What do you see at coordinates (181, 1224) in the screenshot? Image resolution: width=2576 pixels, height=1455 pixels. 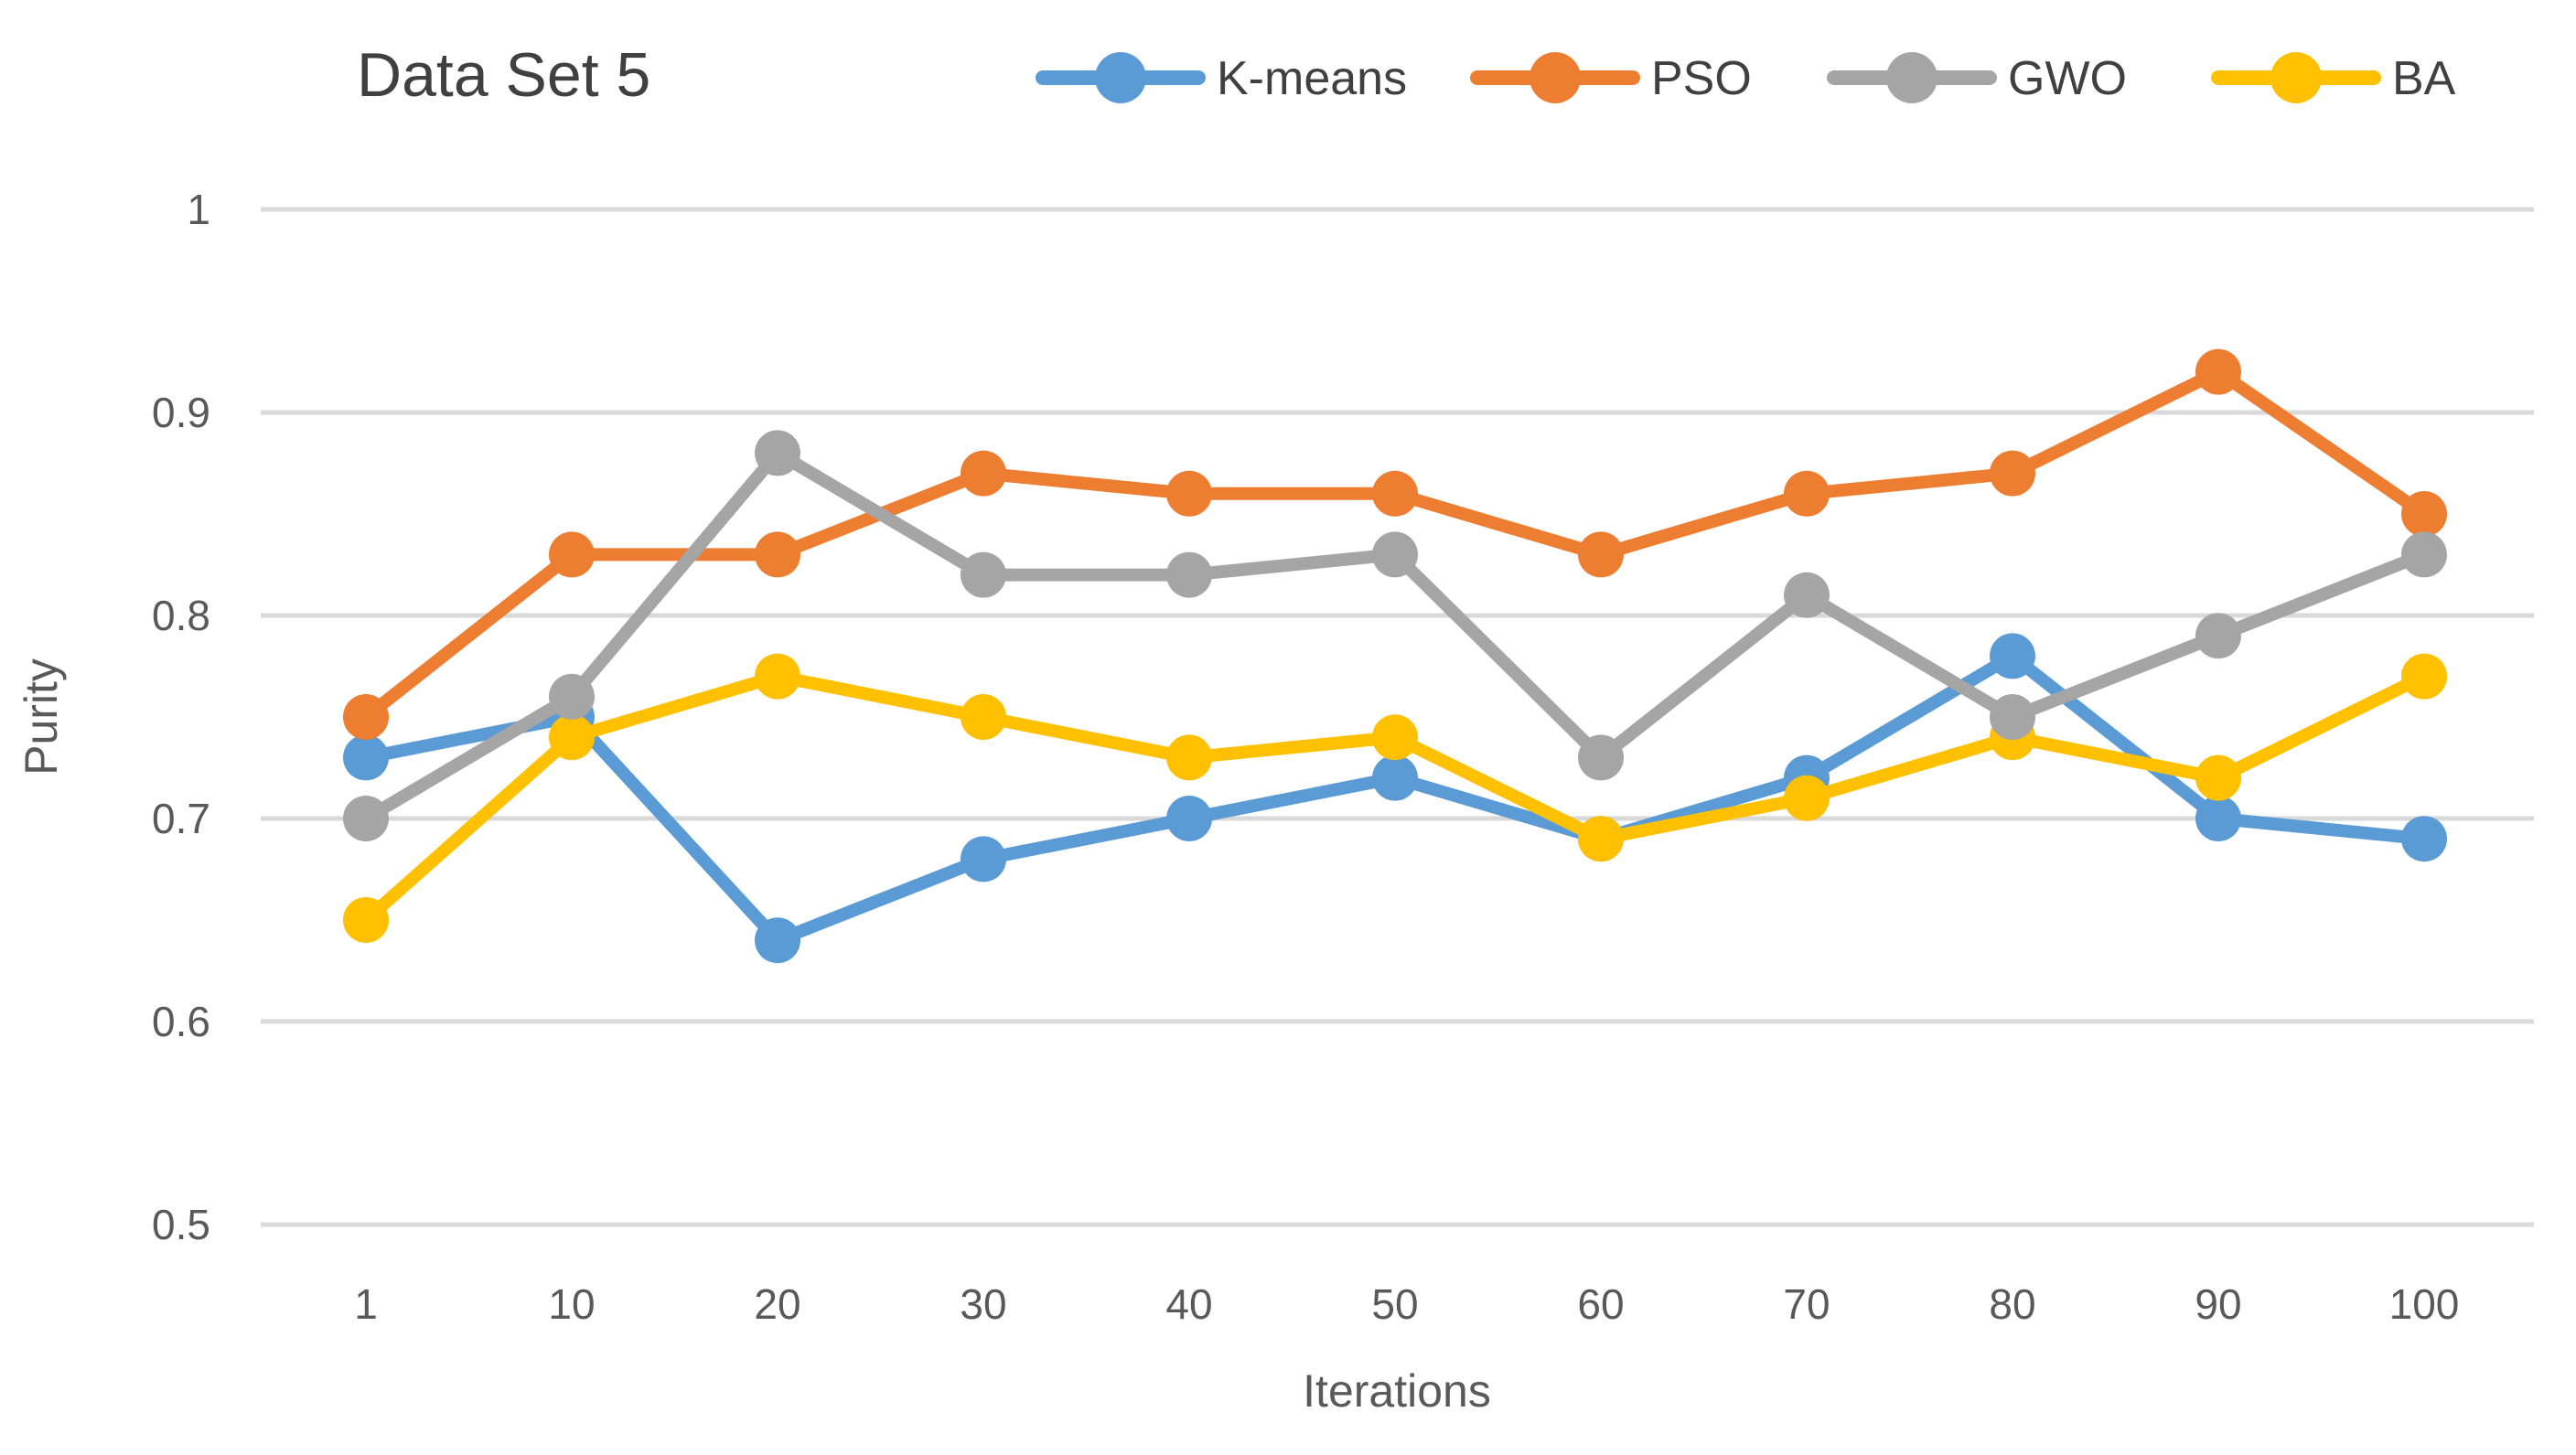 I see `y-tick-label: 0.5` at bounding box center [181, 1224].